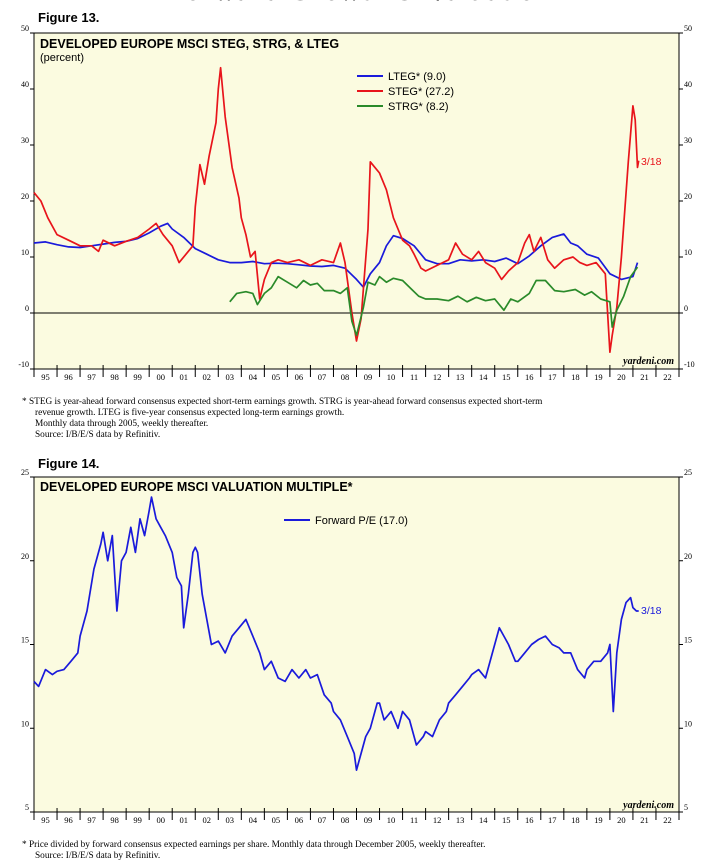 The height and width of the screenshot is (866, 718). Describe the element at coordinates (688, 84) in the screenshot. I see `y-tick-label-right: 40` at that location.